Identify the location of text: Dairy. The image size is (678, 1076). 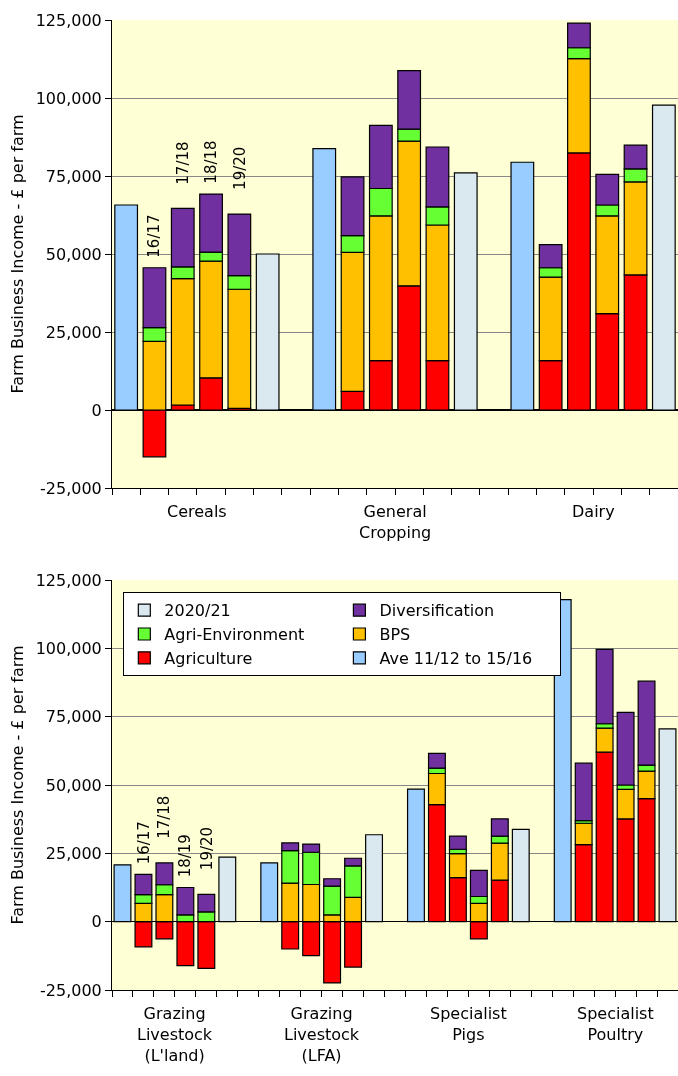
(593, 511).